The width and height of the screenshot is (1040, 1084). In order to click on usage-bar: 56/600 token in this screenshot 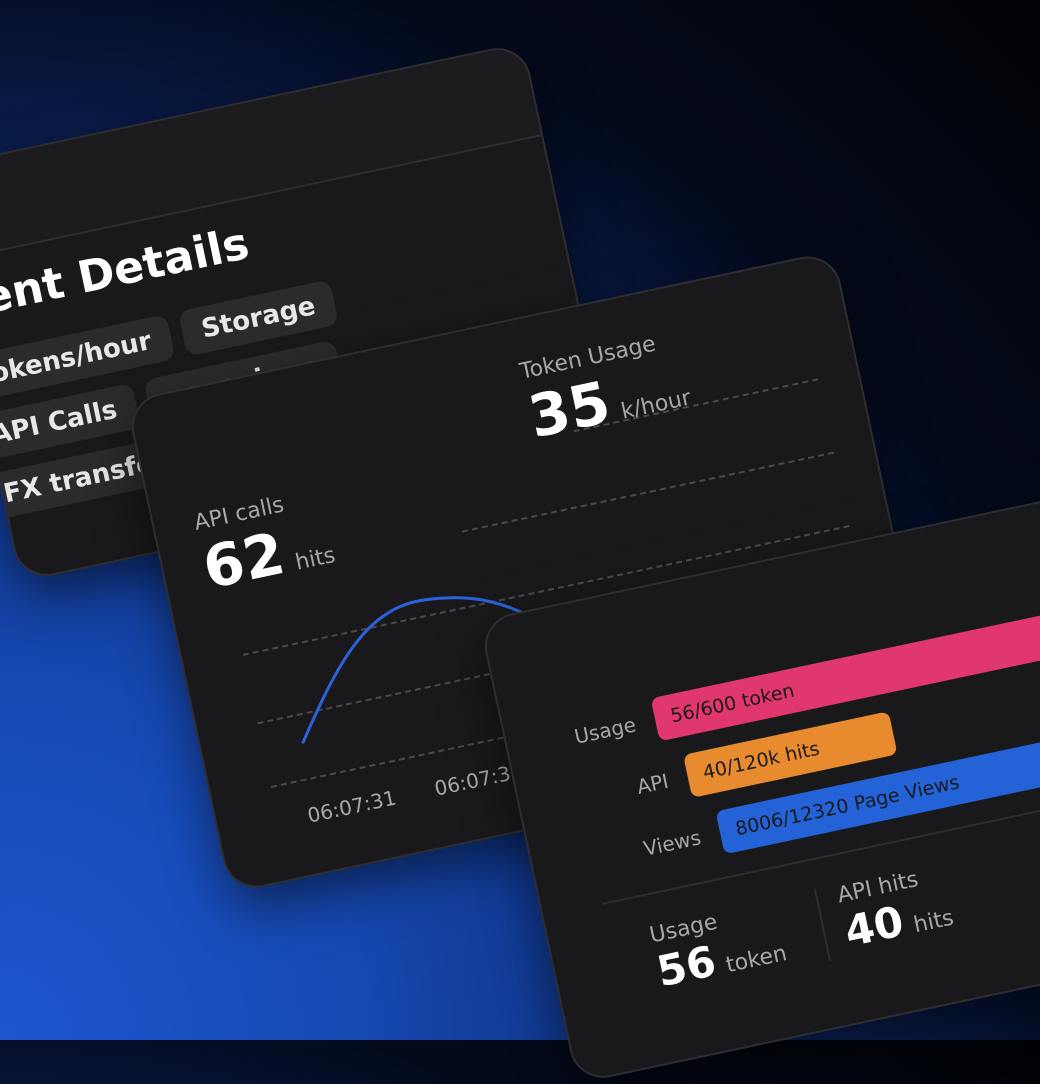, I will do `click(845, 666)`.